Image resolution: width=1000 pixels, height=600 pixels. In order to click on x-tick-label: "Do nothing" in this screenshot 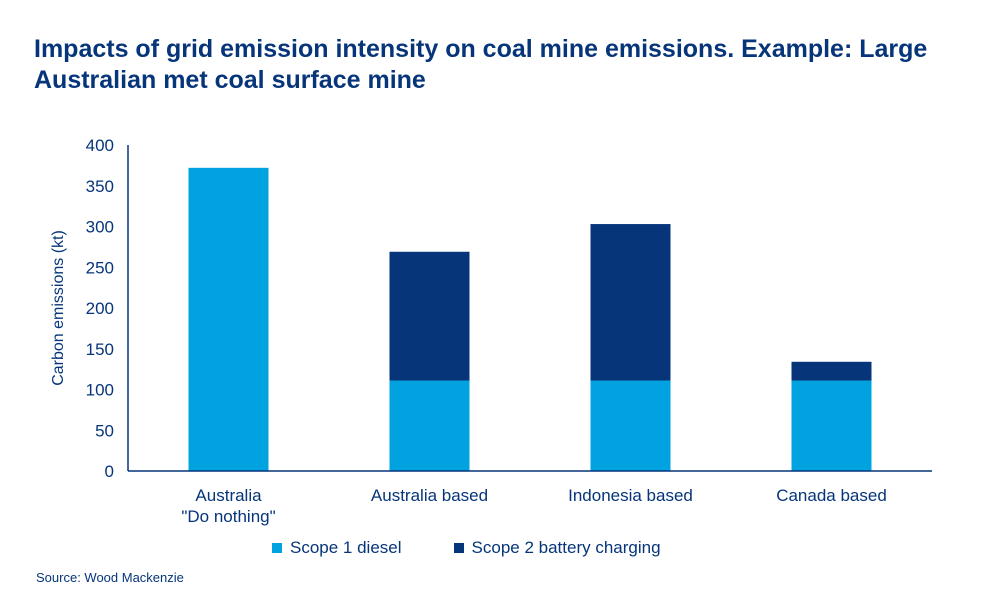, I will do `click(228, 516)`.